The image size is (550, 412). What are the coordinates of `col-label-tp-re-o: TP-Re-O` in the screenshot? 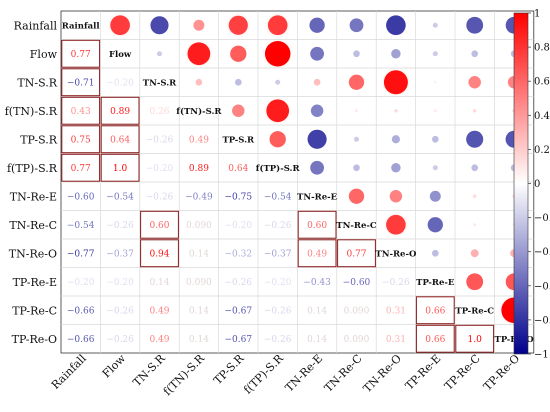 It's located at (501, 372).